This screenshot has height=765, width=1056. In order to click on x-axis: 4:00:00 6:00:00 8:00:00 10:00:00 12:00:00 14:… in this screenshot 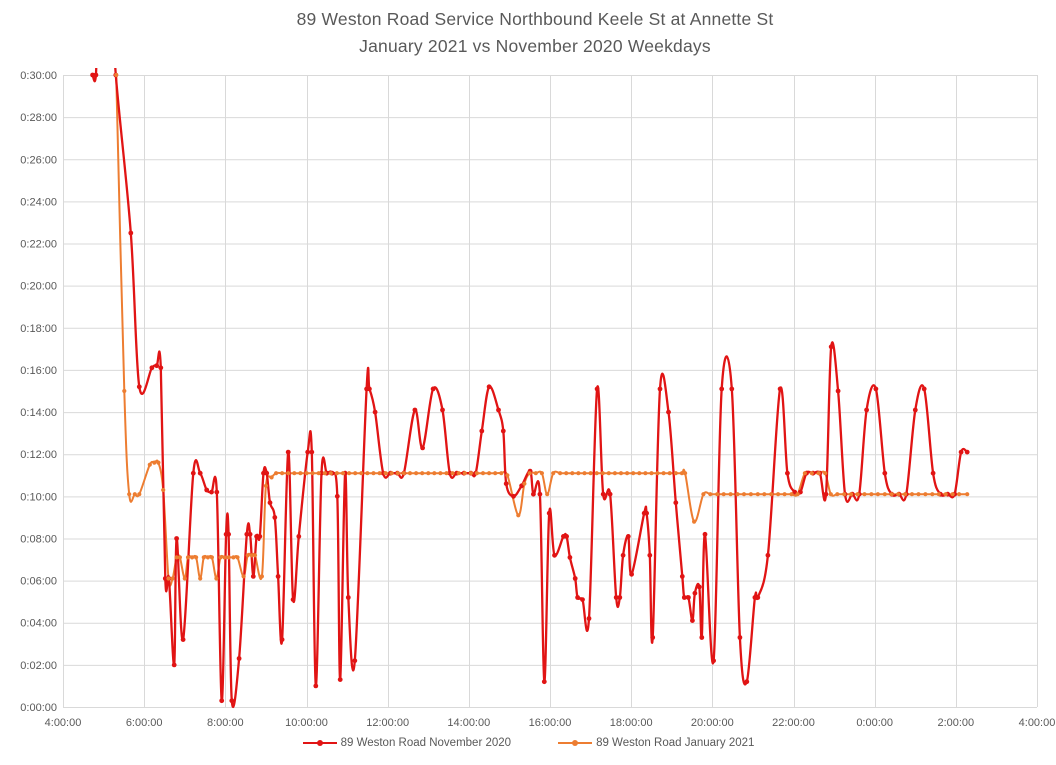, I will do `click(550, 723)`.